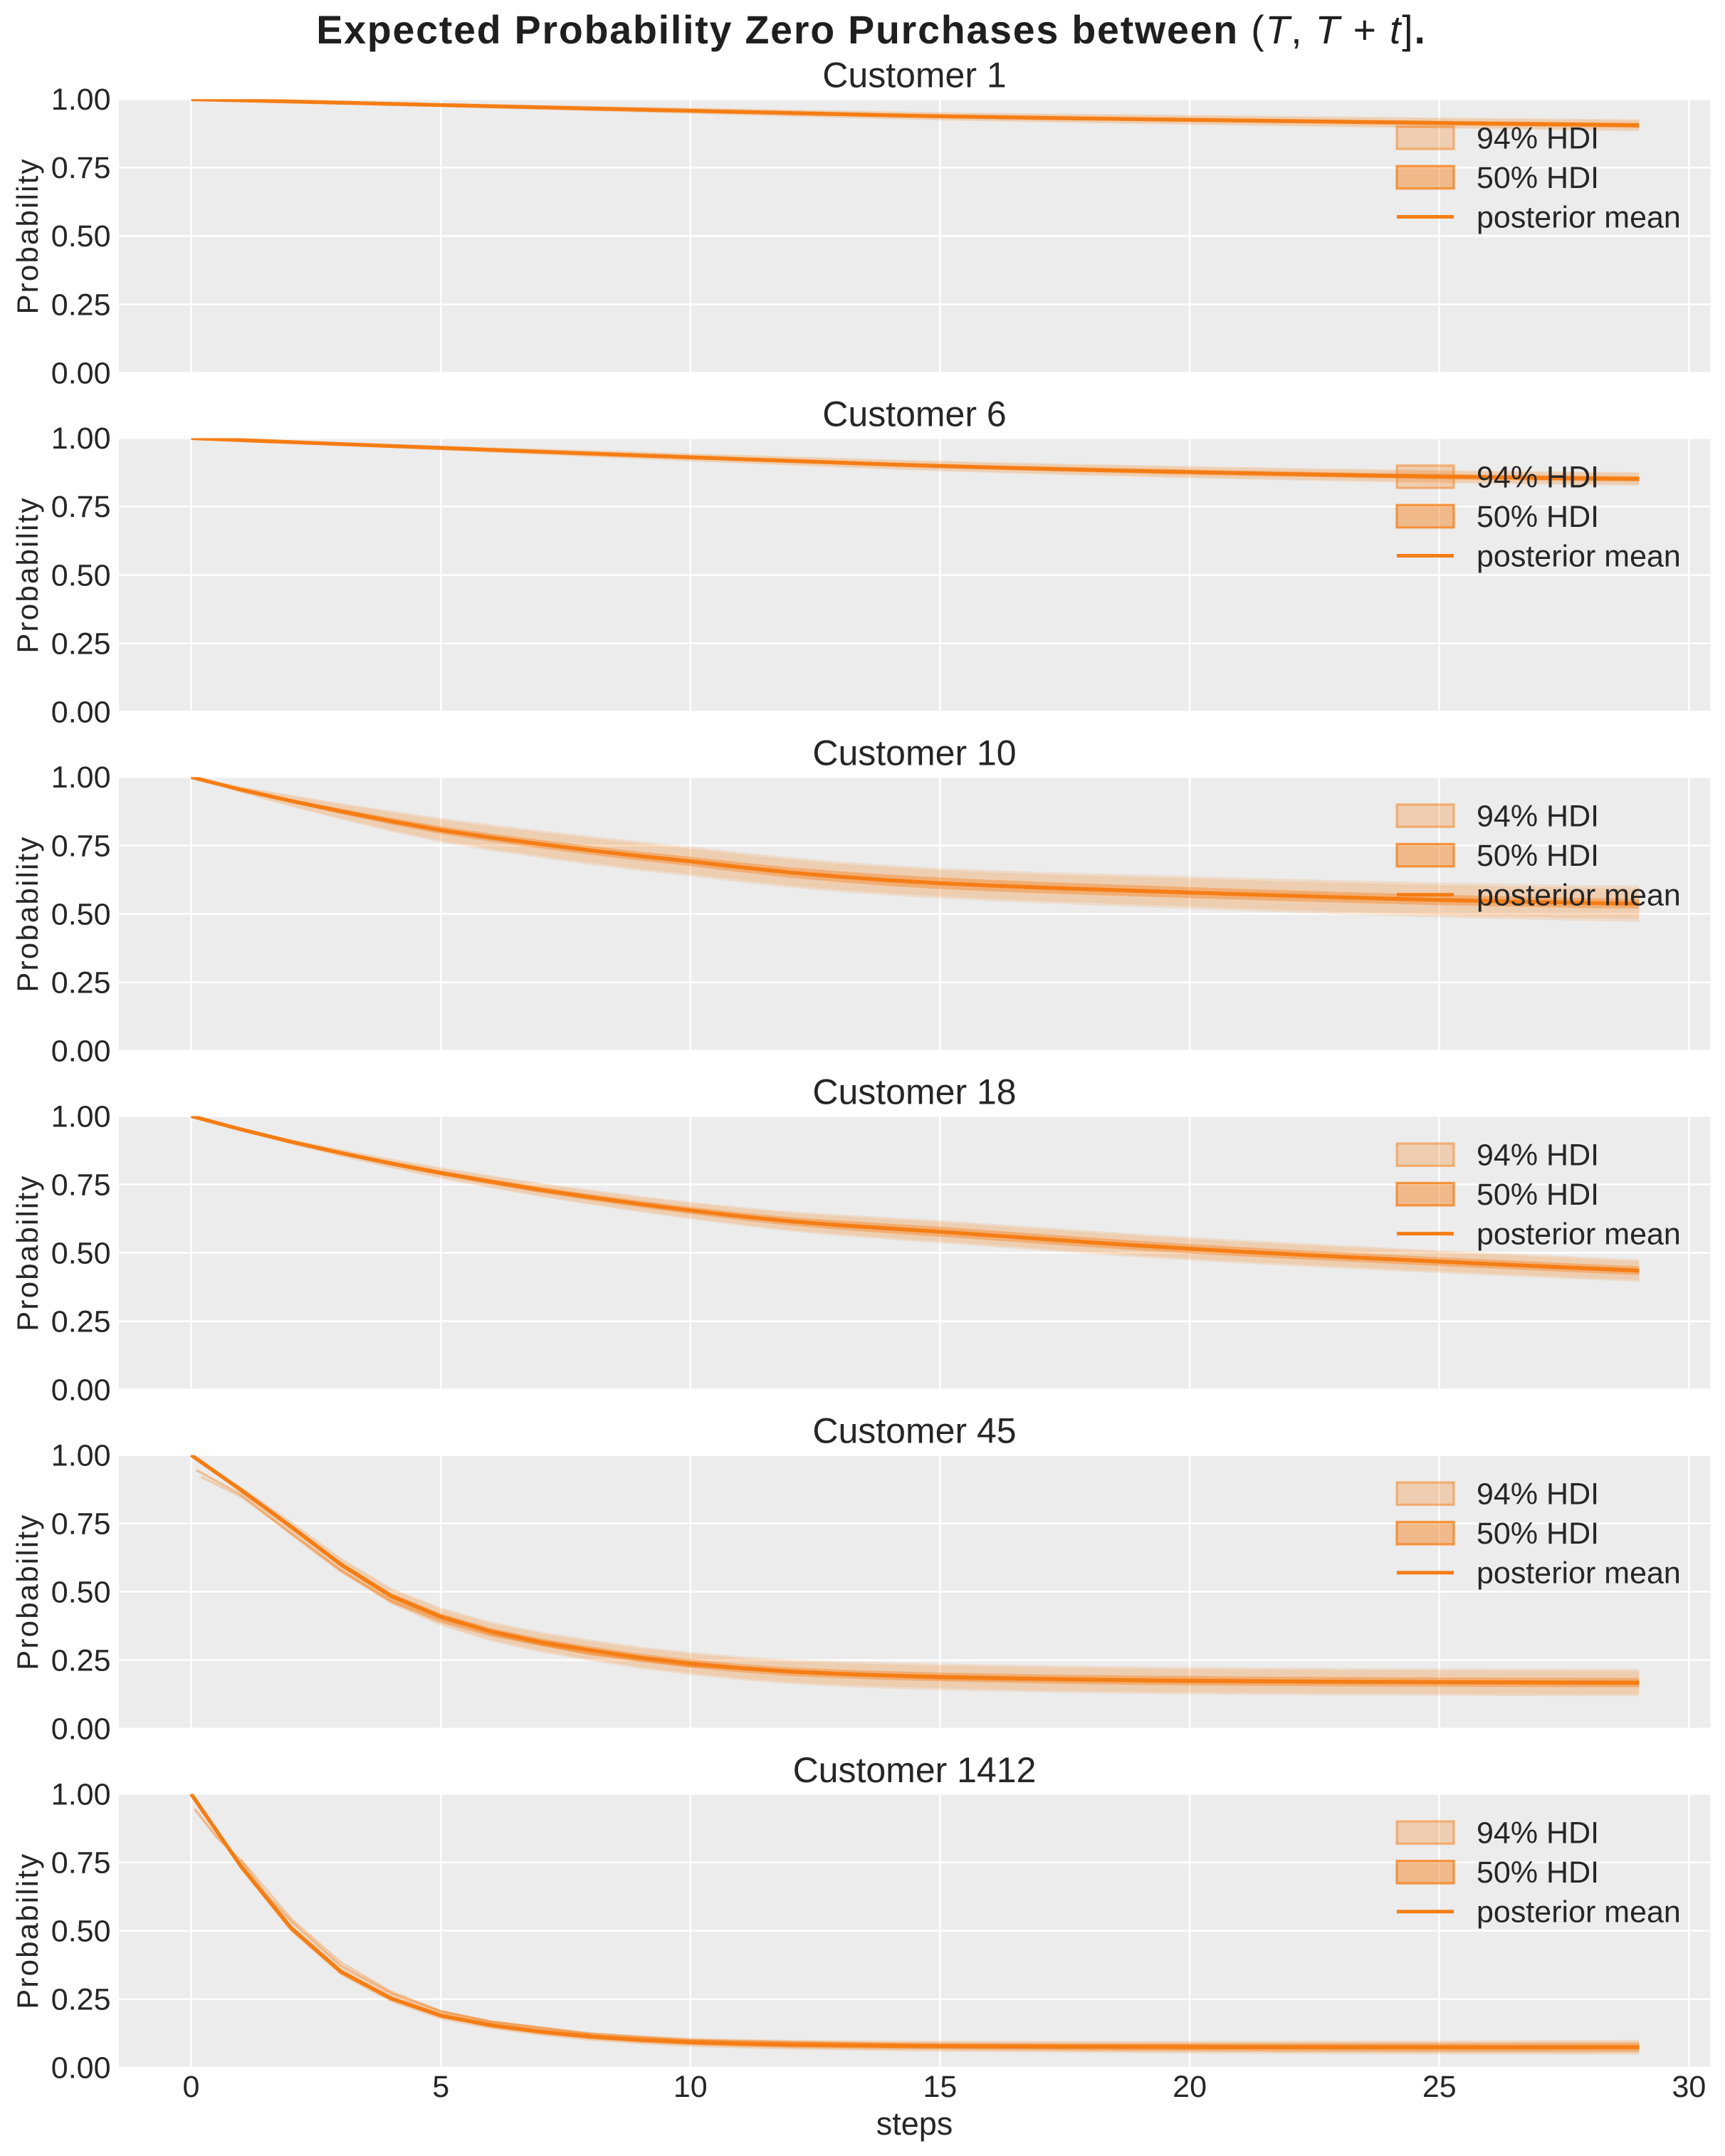  Describe the element at coordinates (915, 1770) in the screenshot. I see `svg-text: Customer 1412` at that location.